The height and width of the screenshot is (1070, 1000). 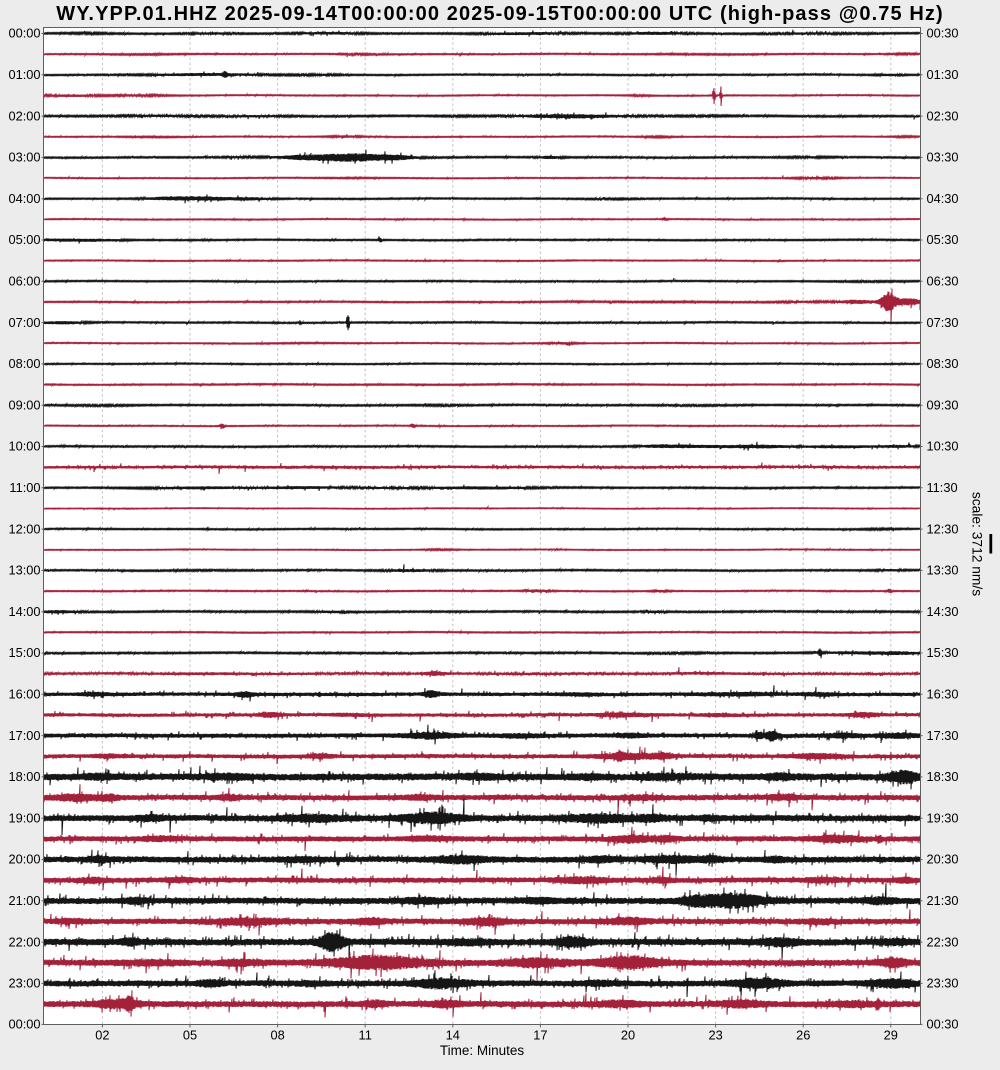 What do you see at coordinates (24, 941) in the screenshot?
I see `svg-text: 22:00` at bounding box center [24, 941].